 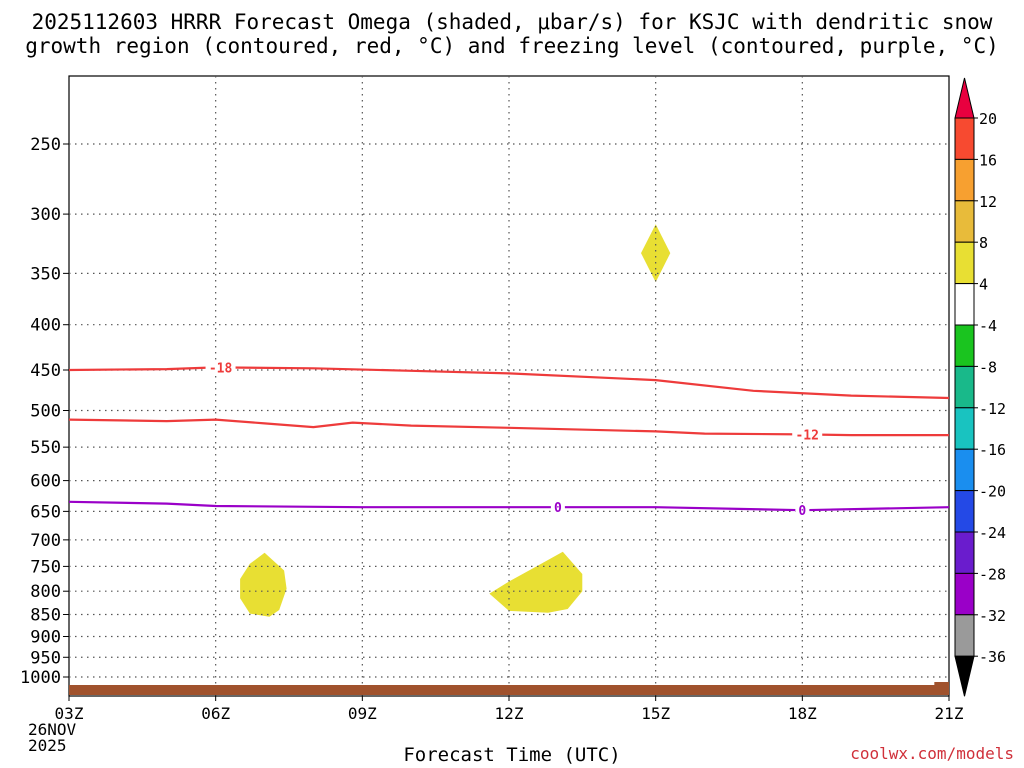 I want to click on colorbar-label: -28, so click(x=992, y=574).